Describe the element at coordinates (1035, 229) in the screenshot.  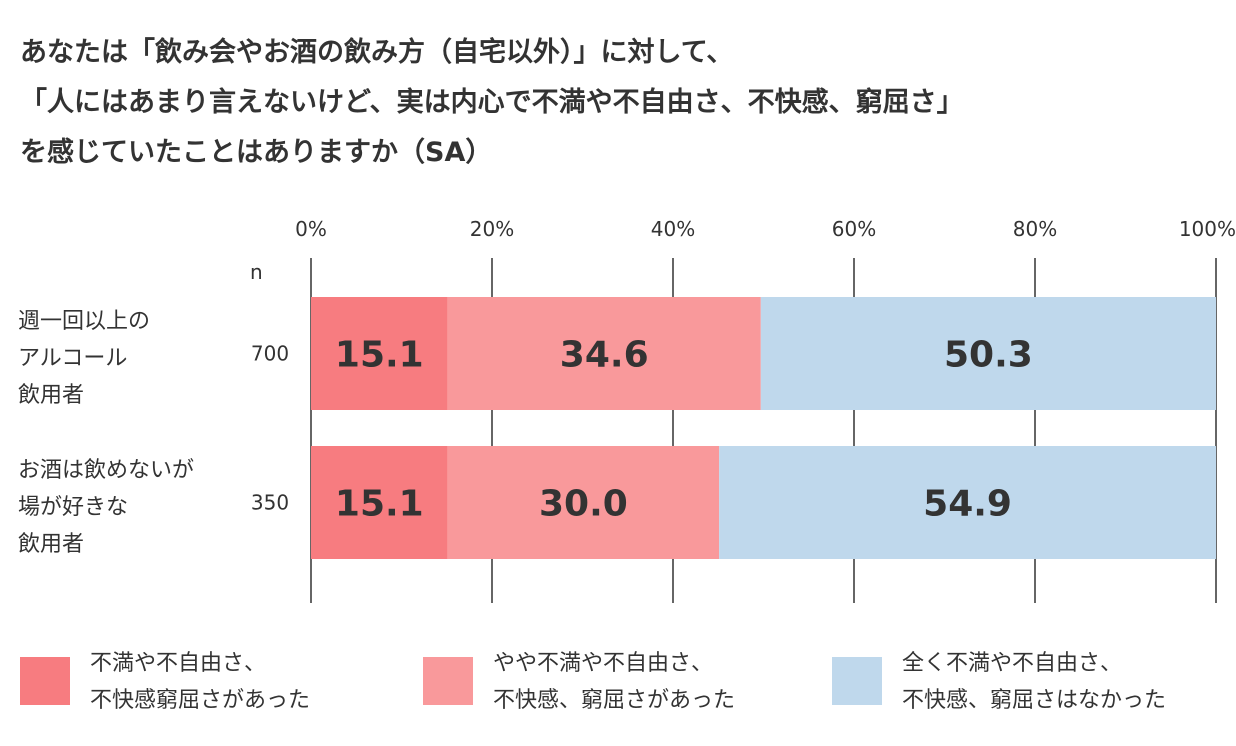
I see `x-tick-label: 80%` at that location.